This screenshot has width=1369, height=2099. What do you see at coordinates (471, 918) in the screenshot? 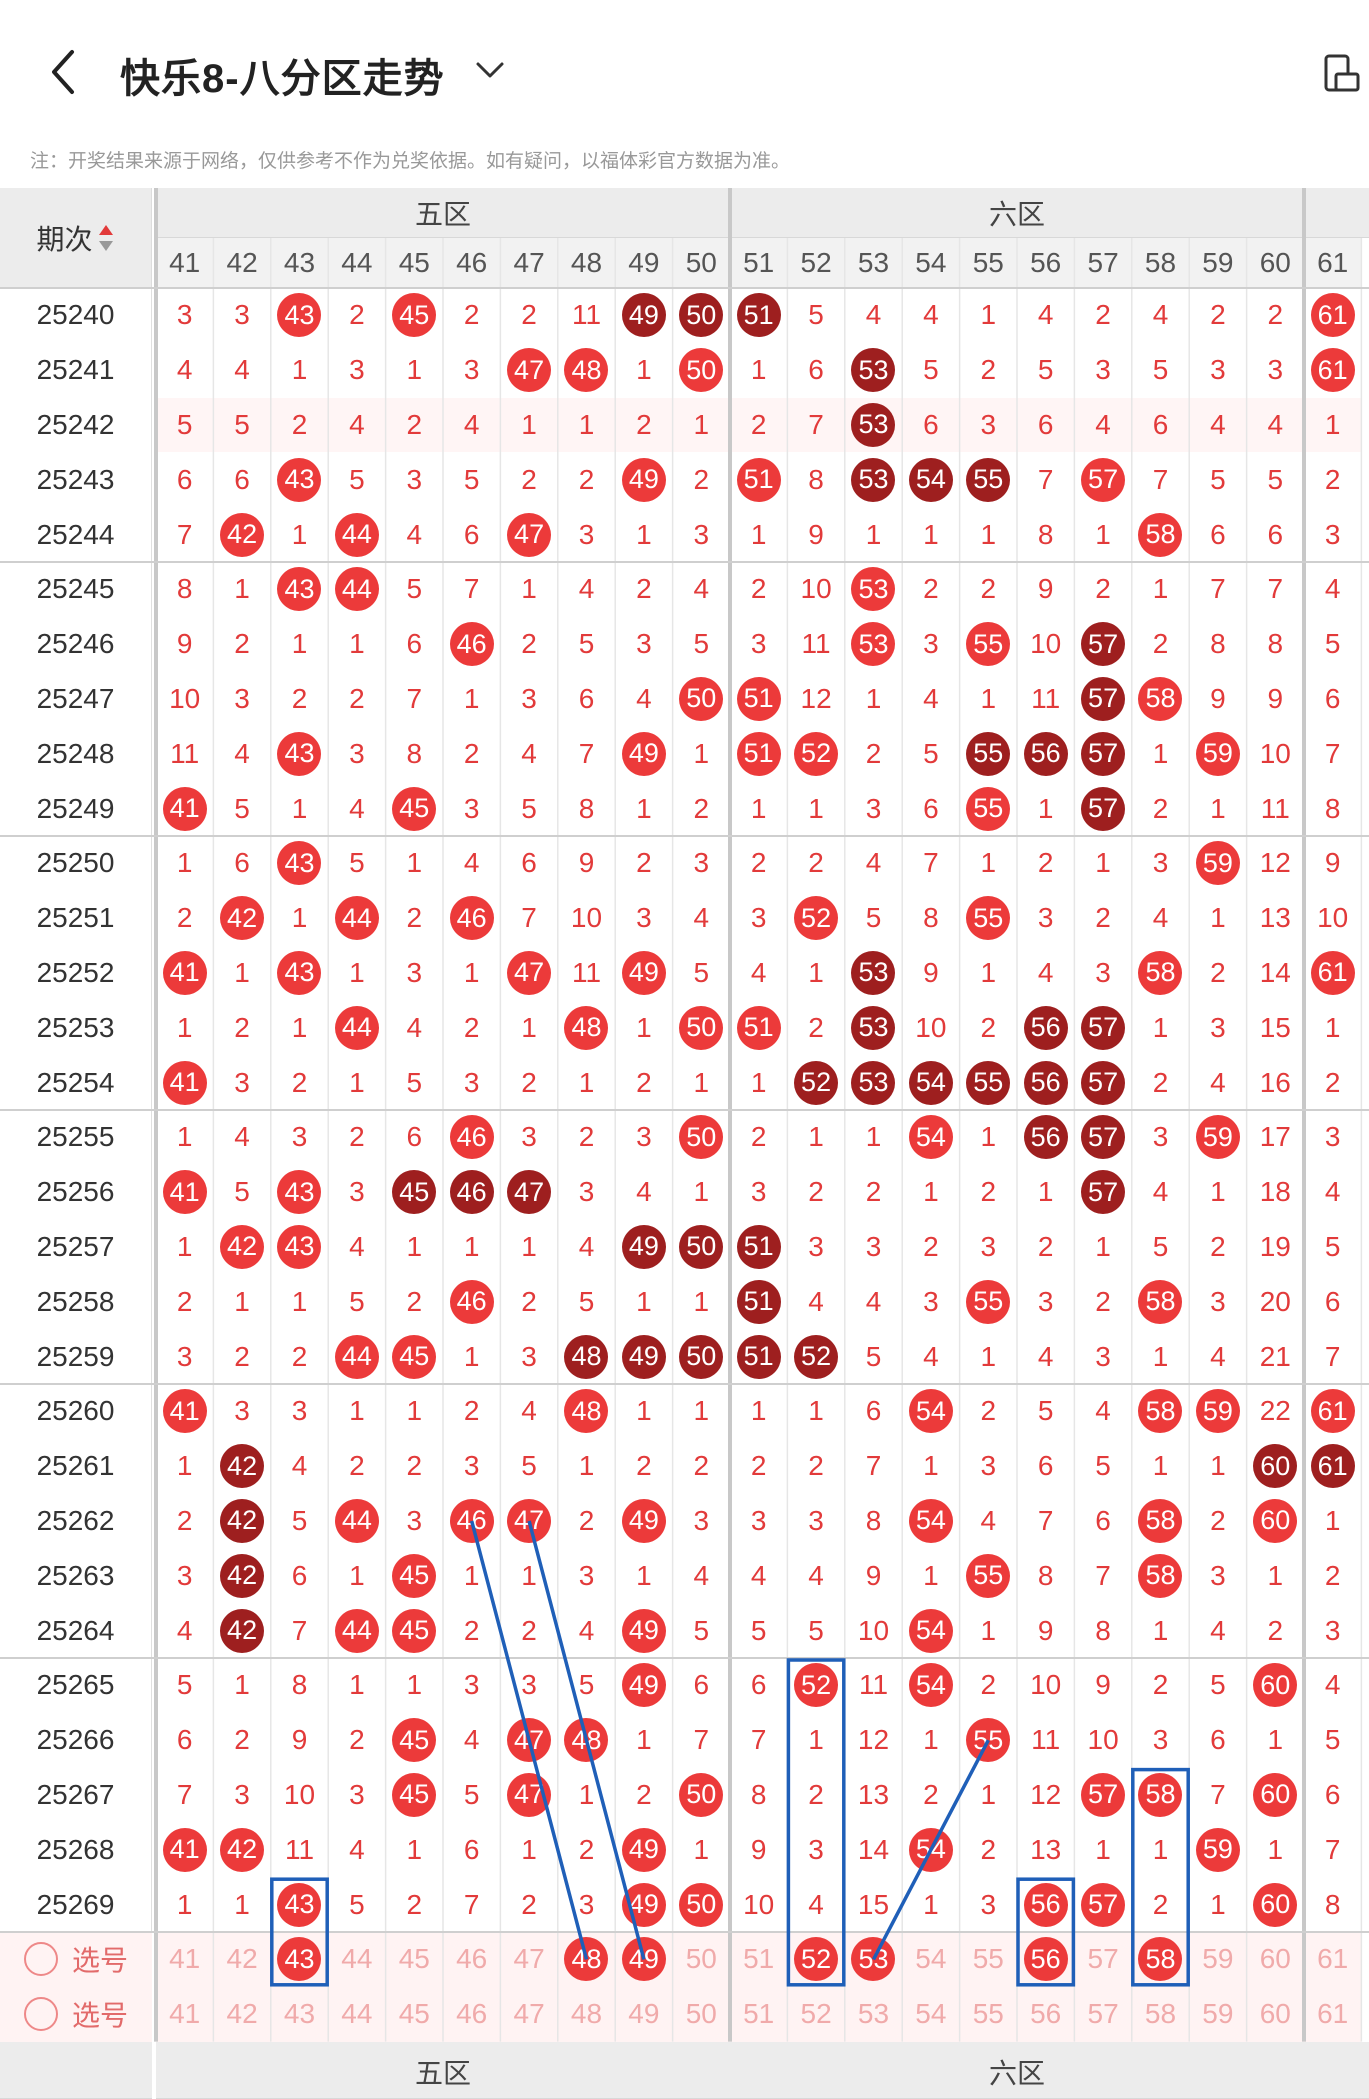
I see `table-cell: 46` at bounding box center [471, 918].